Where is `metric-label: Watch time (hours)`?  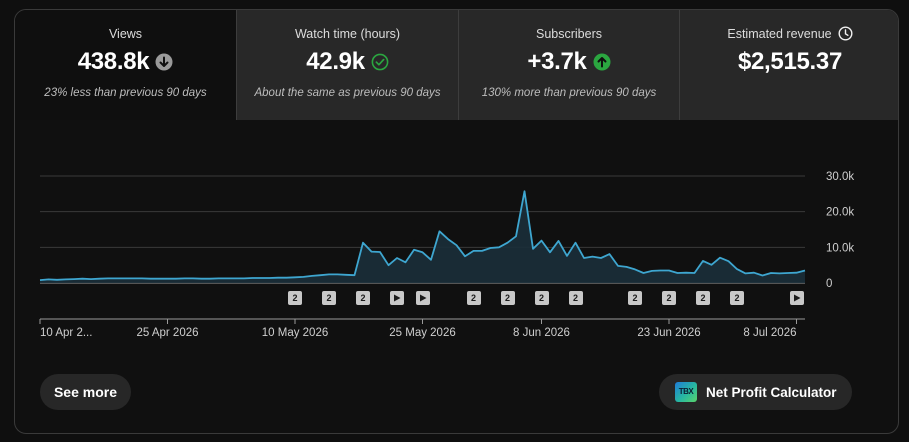 metric-label: Watch time (hours) is located at coordinates (347, 34).